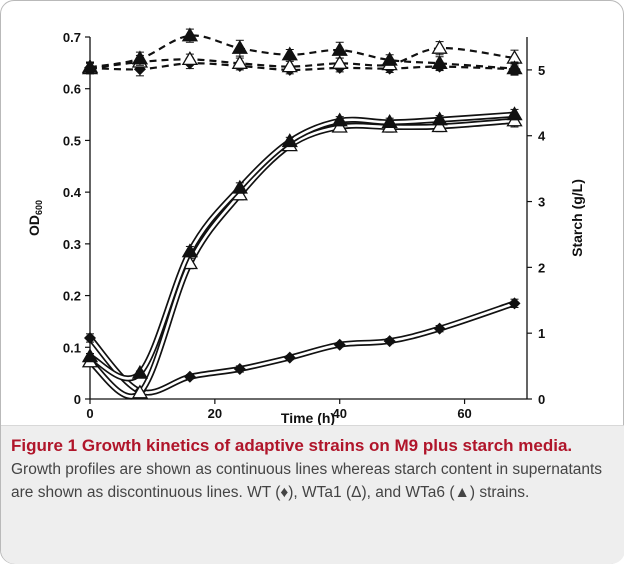  I want to click on series-line-wta1-dashed, so click(302, 58).